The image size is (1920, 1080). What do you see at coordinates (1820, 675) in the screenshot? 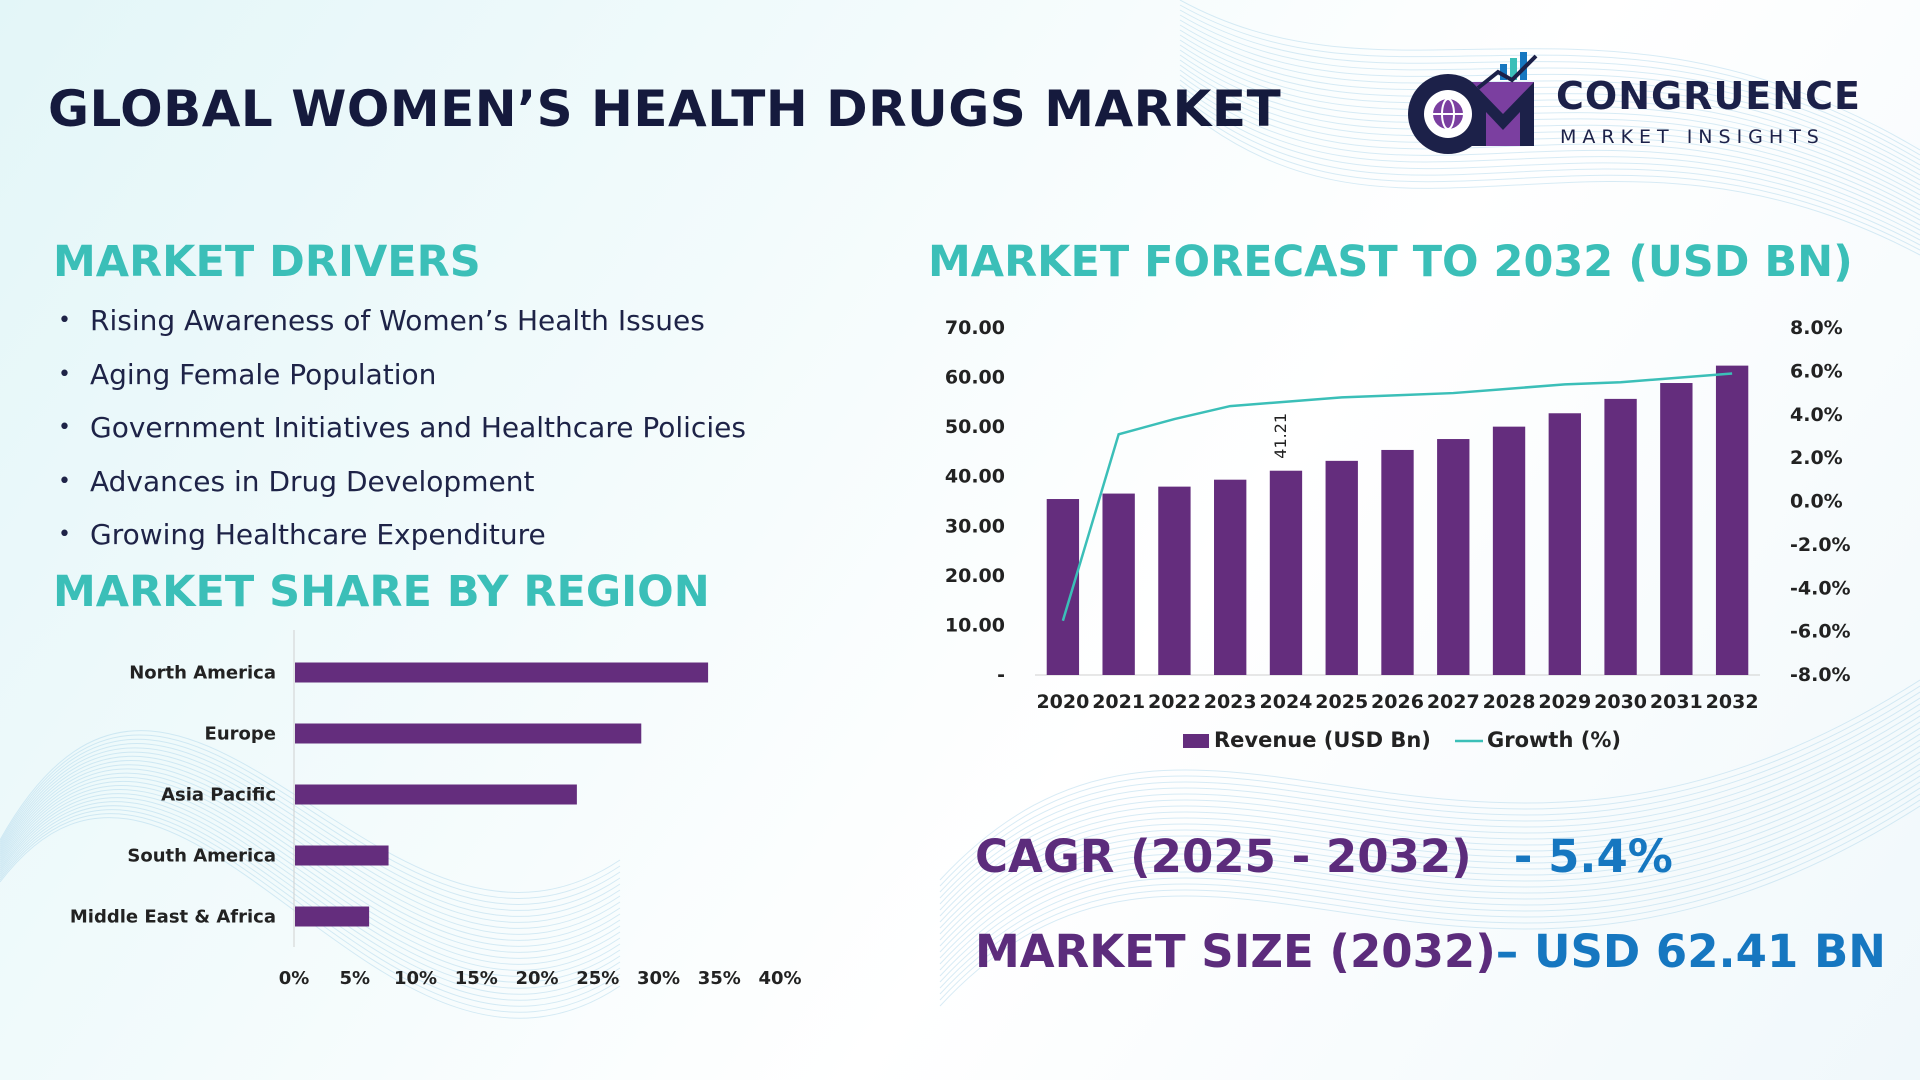
I see `y-right-tick-label: -8.0%` at bounding box center [1820, 675].